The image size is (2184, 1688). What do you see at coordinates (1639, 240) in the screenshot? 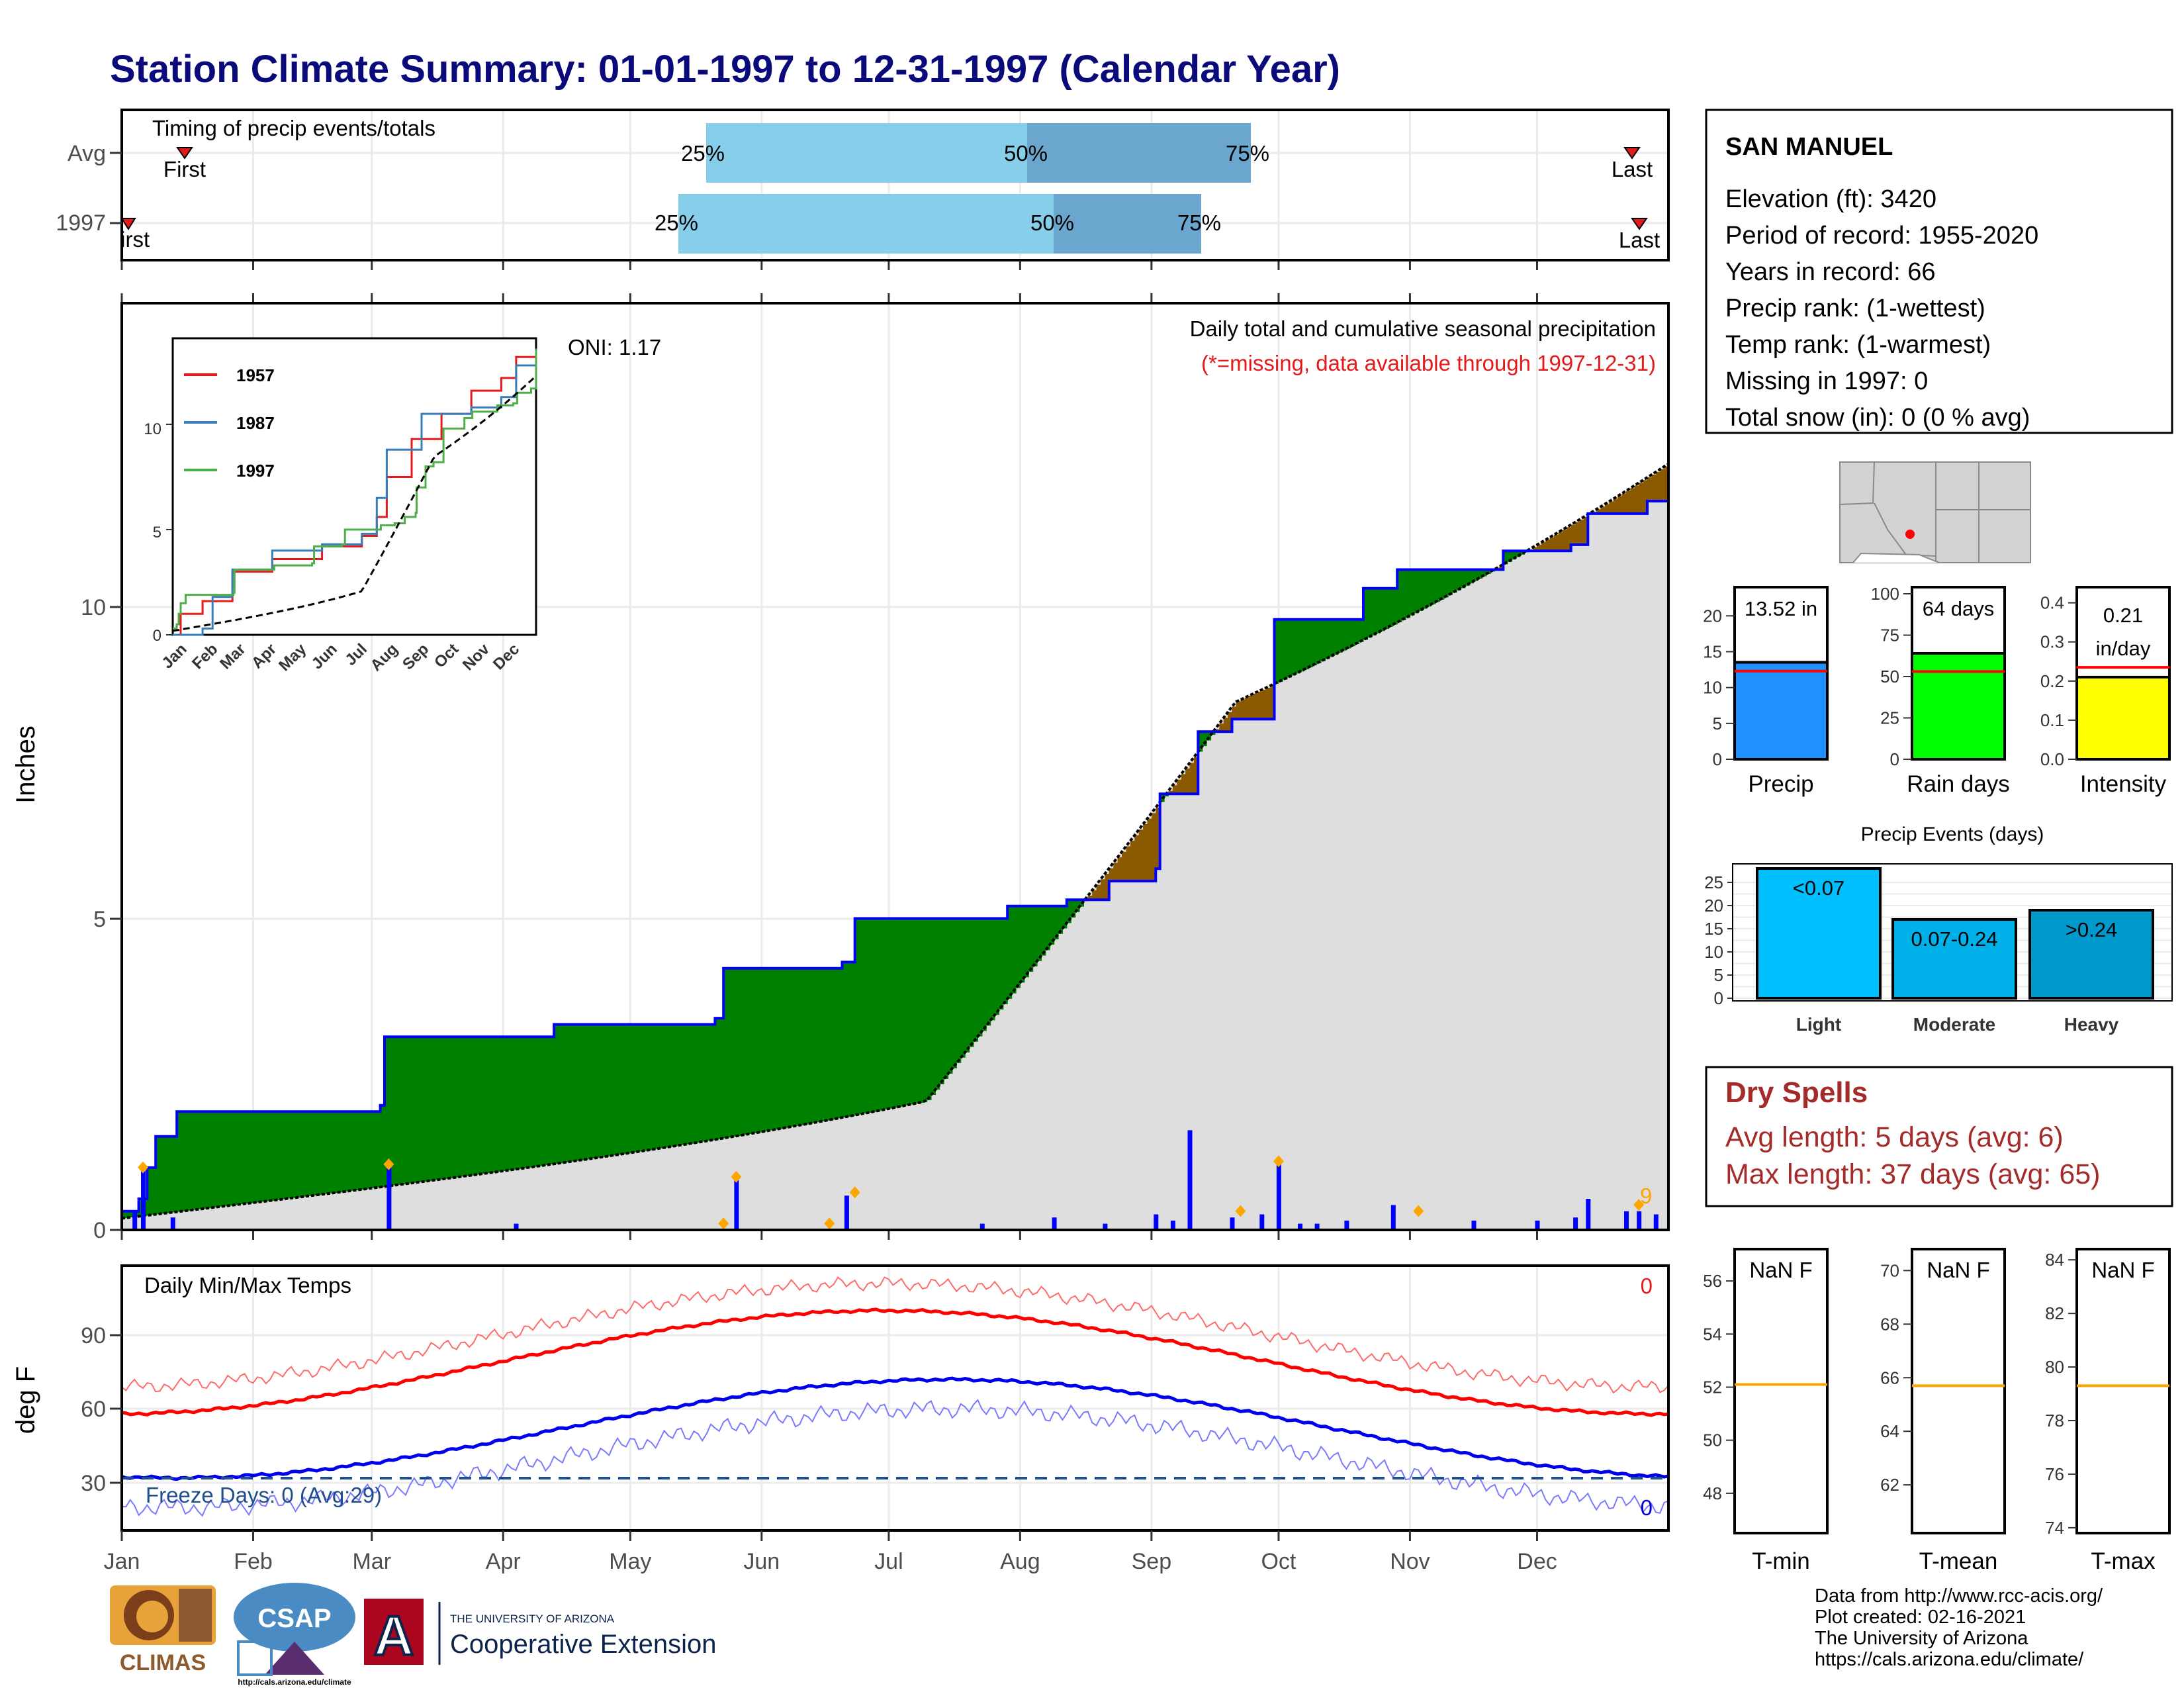
I see `timing-1997-last: Last` at bounding box center [1639, 240].